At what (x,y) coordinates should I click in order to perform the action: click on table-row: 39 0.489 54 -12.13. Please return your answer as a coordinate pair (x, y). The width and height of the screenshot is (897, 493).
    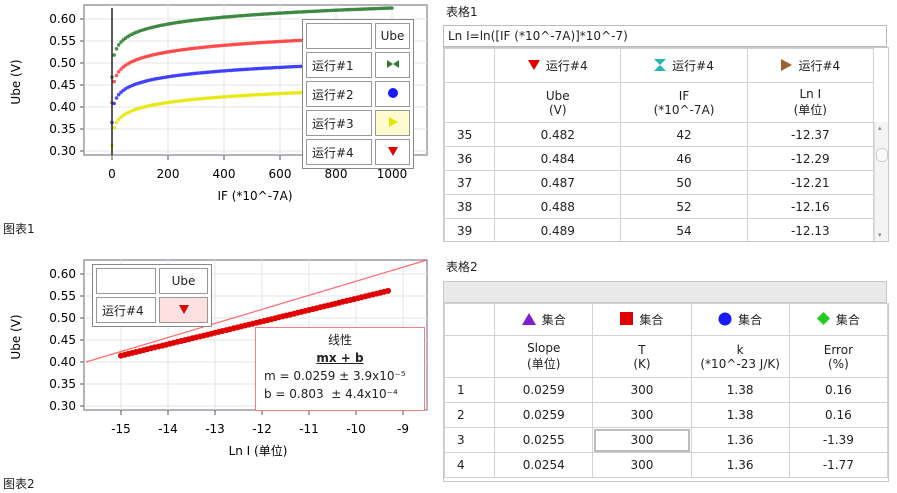
    Looking at the image, I should click on (666, 229).